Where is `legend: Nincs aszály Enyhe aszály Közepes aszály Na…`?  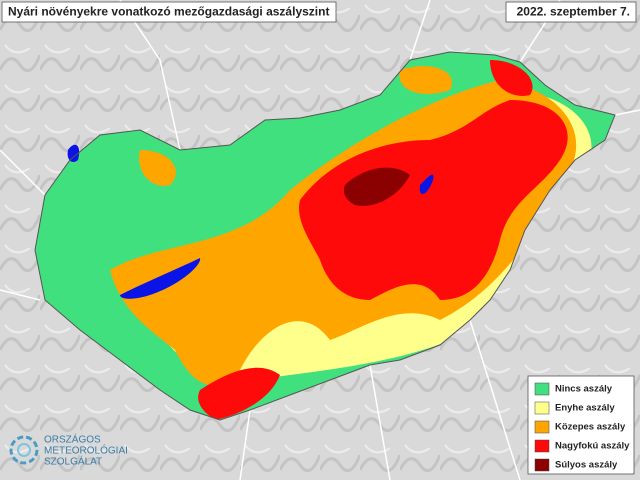 legend: Nincs aszály Enyhe aszály Közepes aszály Na… is located at coordinates (582, 427).